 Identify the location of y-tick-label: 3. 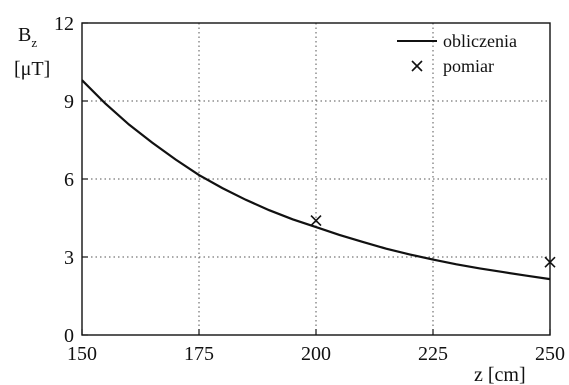
(69, 258).